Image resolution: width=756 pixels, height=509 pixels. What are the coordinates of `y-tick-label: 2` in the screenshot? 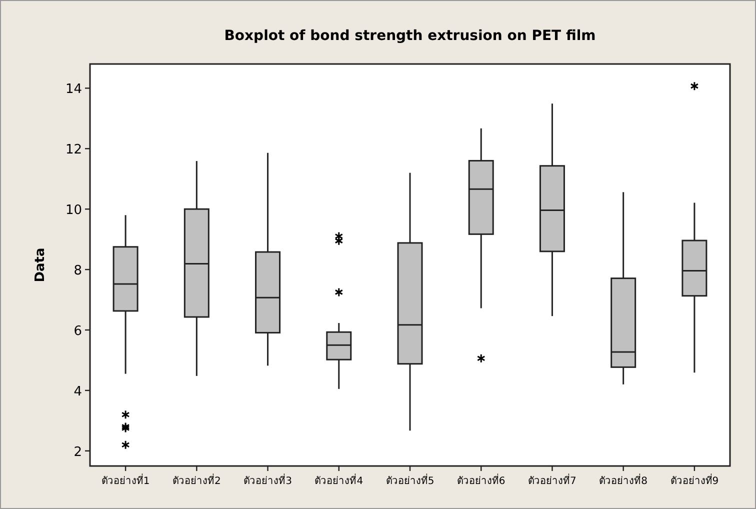 It's located at (78, 452).